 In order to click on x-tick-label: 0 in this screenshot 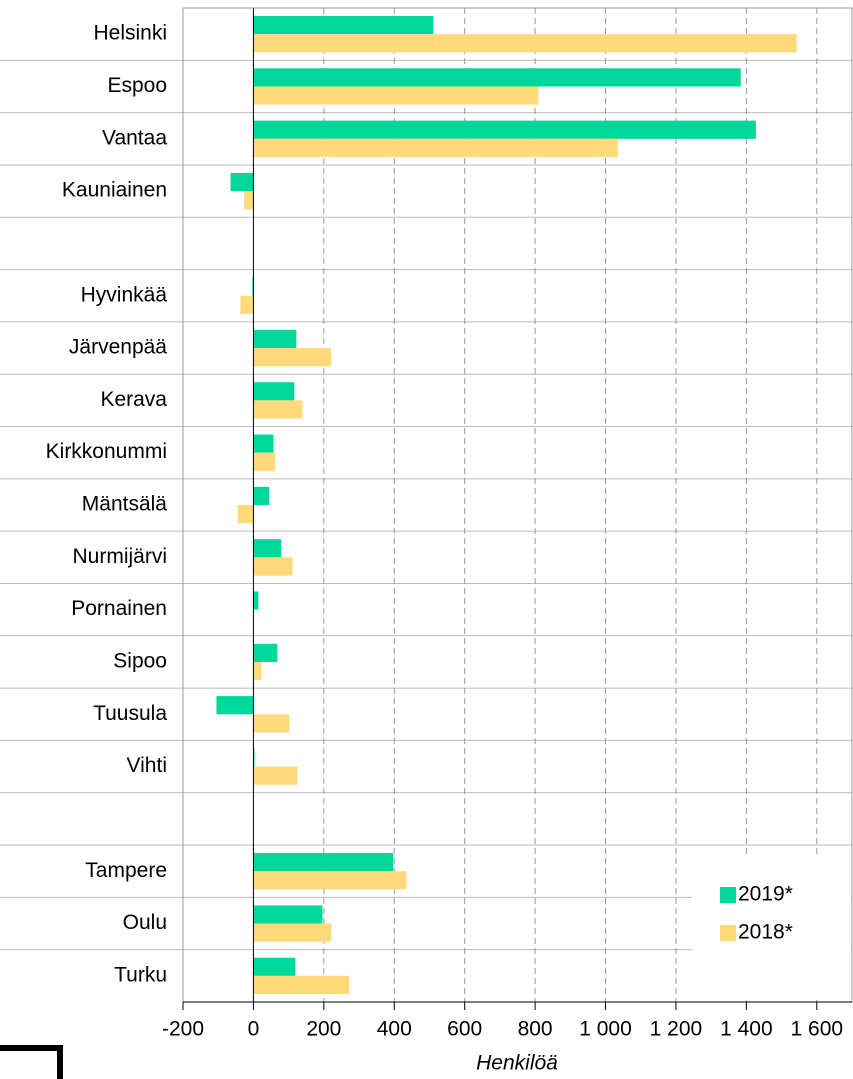, I will do `click(254, 1029)`.